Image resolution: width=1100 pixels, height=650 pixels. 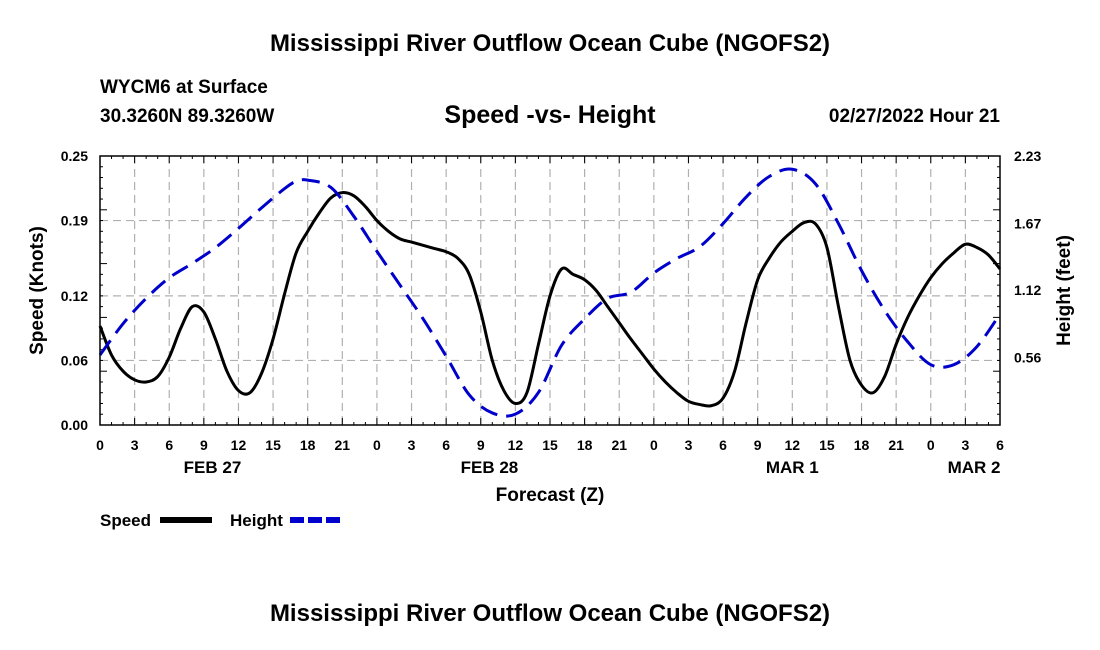 I want to click on forecast-datetime: 02/27/2022 Hour 21, so click(x=914, y=116).